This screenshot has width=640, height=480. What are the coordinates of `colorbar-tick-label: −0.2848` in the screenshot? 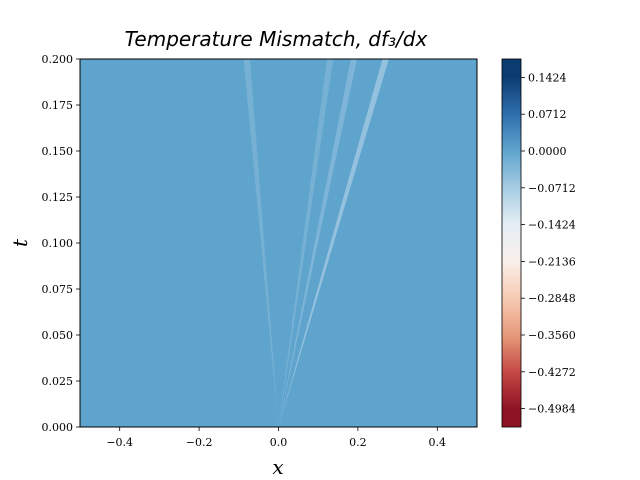 It's located at (552, 298).